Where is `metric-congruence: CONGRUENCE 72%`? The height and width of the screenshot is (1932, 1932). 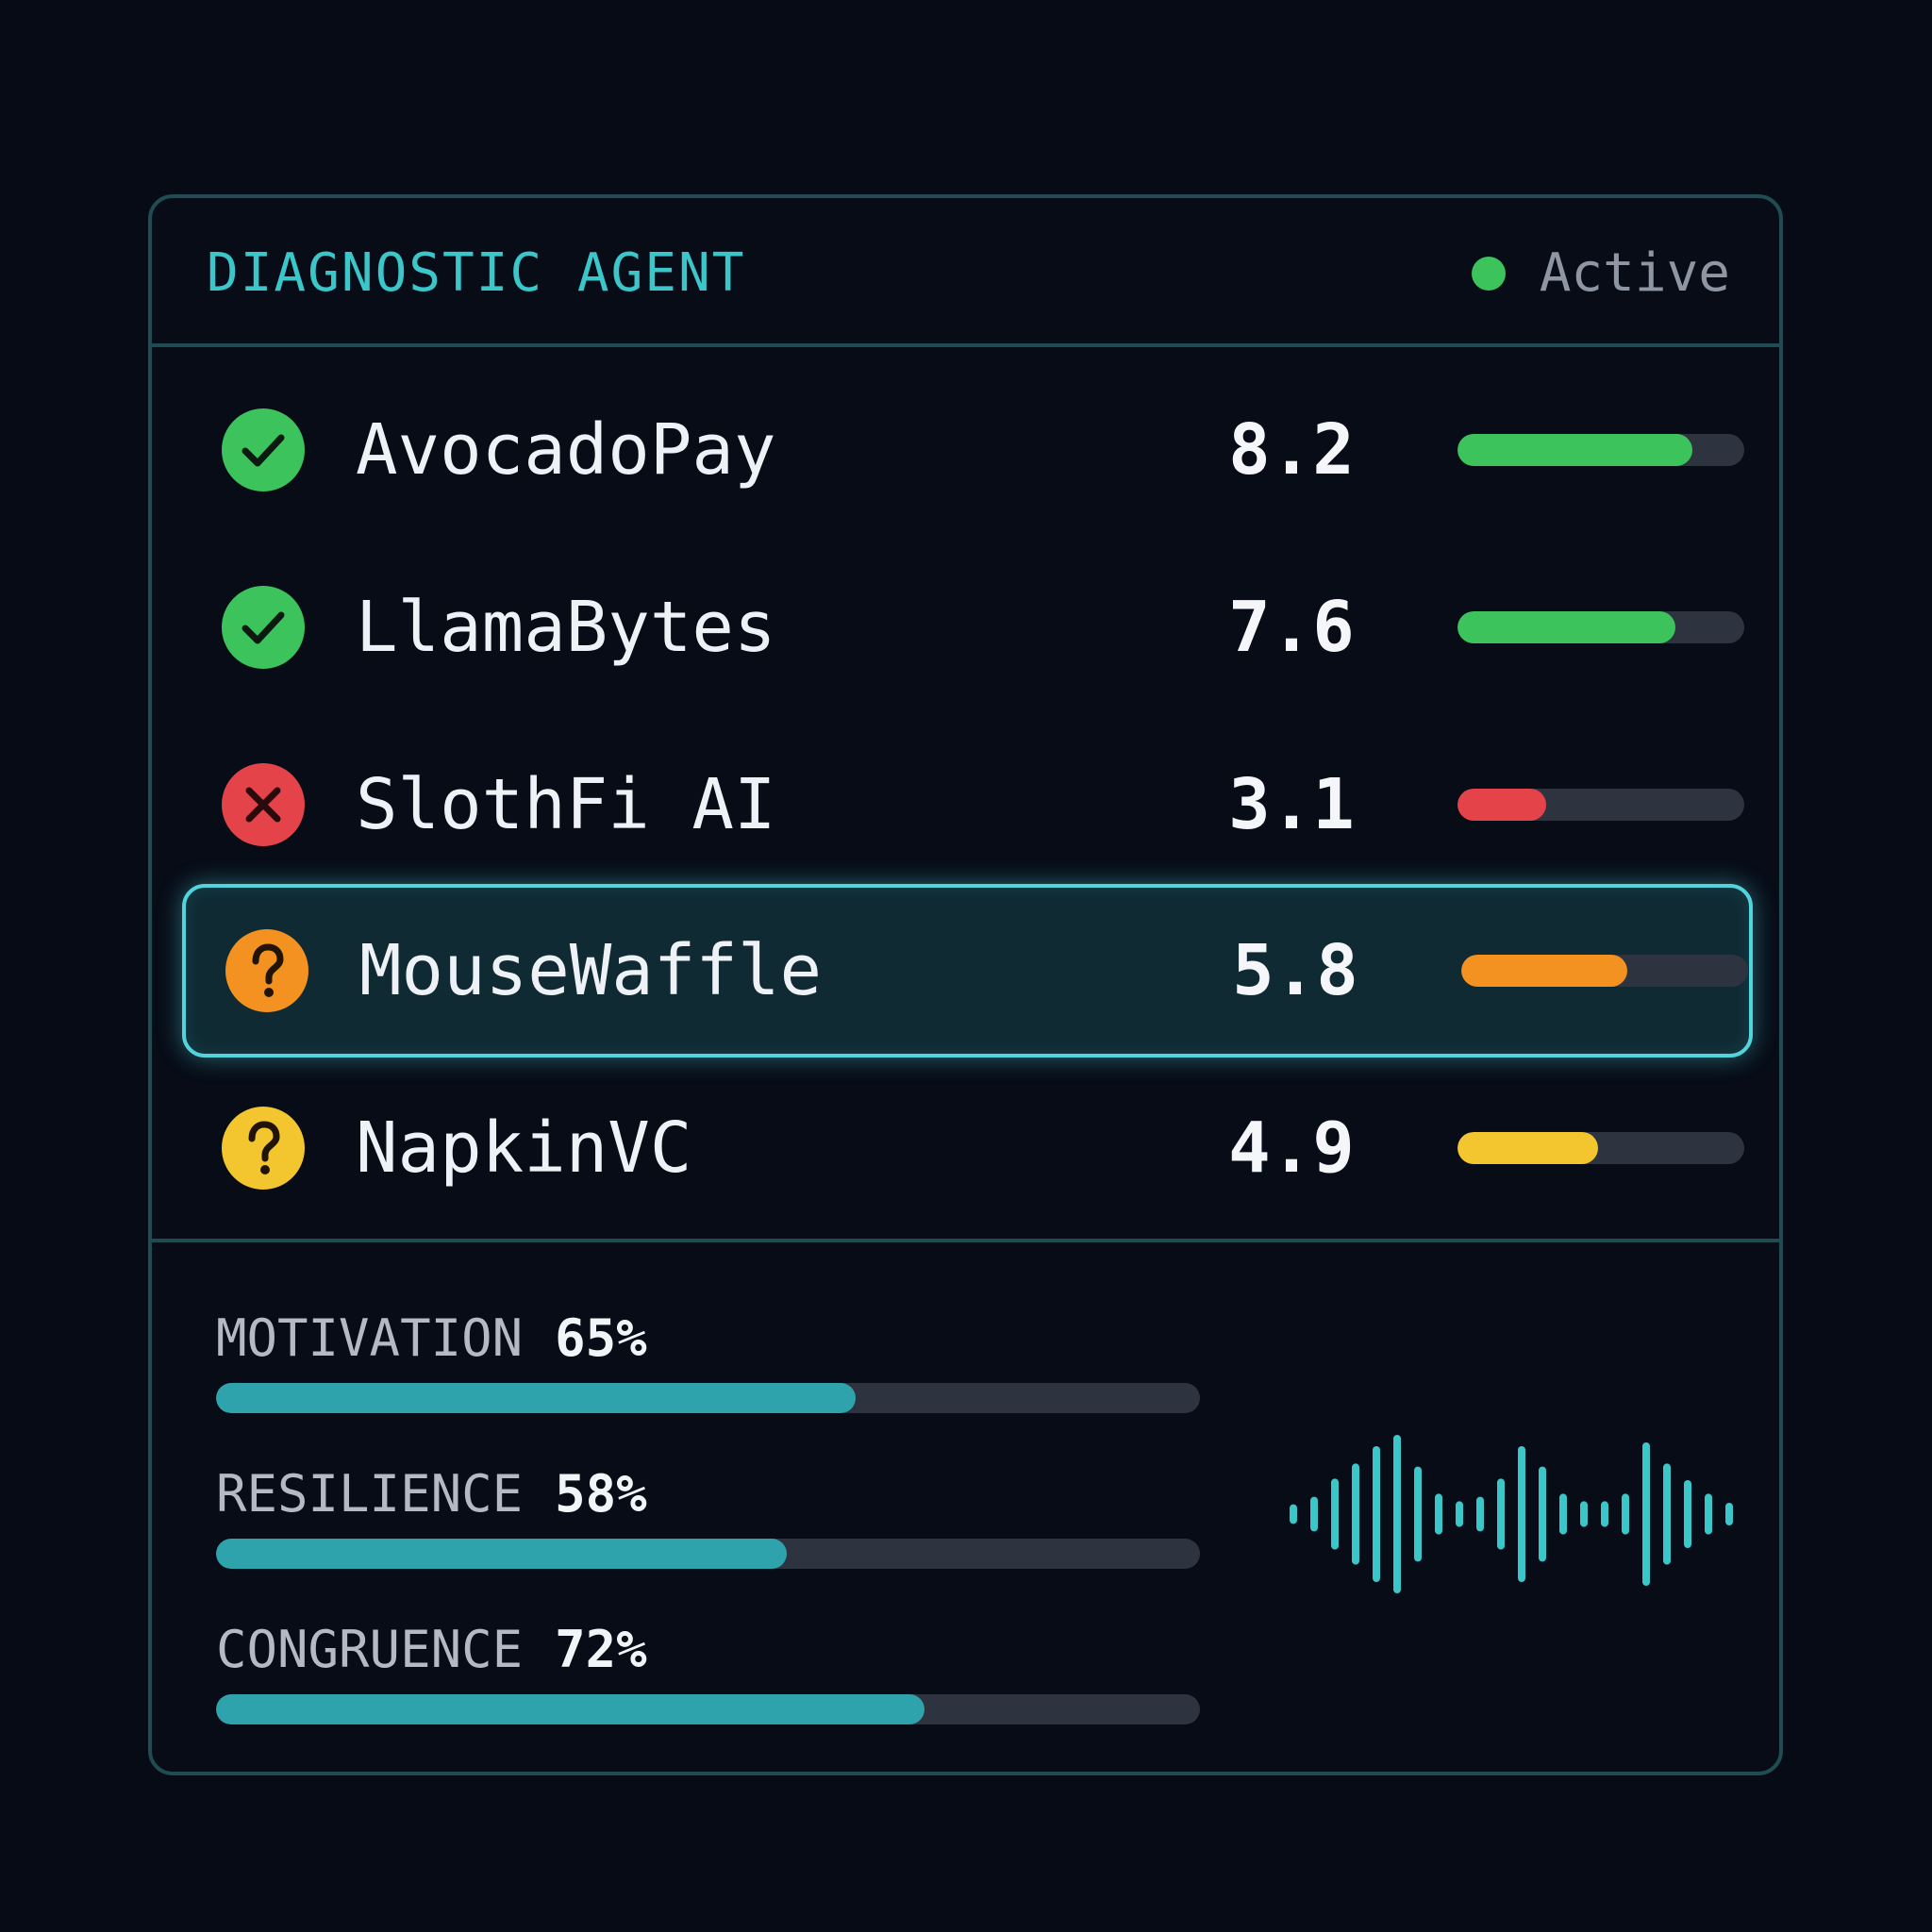 metric-congruence: CONGRUENCE 72% is located at coordinates (708, 1672).